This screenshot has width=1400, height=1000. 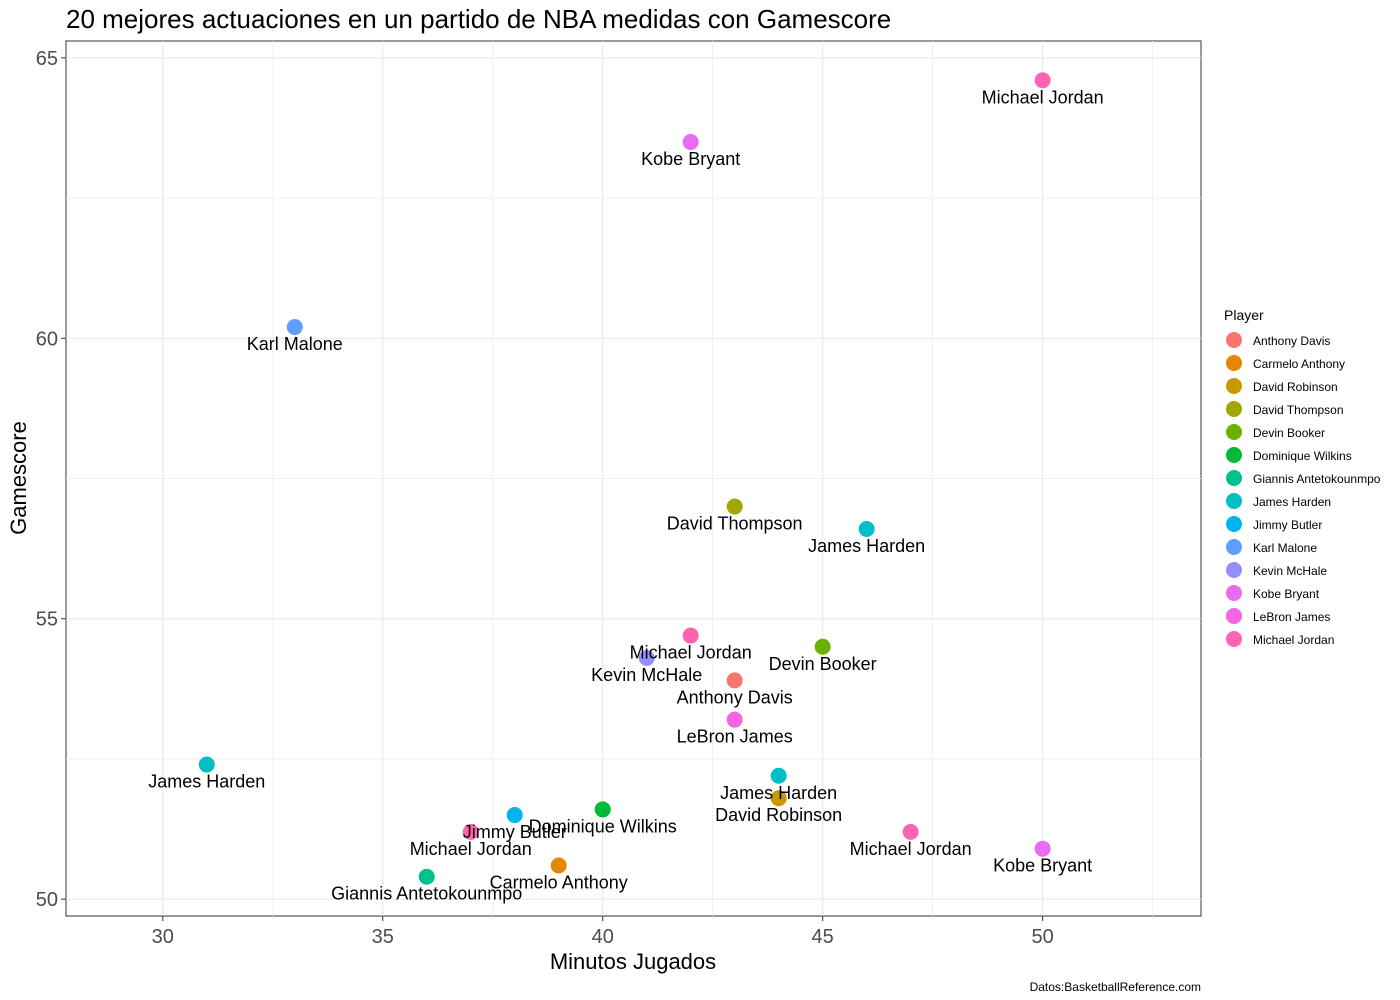 What do you see at coordinates (295, 344) in the screenshot?
I see `point-label: Karl Malone` at bounding box center [295, 344].